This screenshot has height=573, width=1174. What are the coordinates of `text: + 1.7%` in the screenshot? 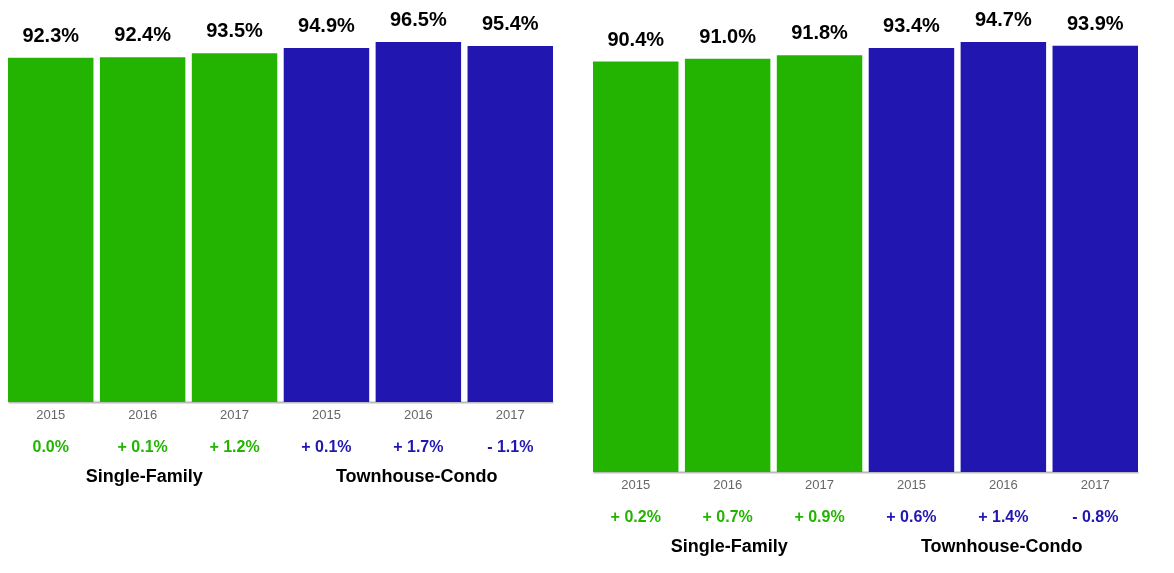 It's located at (418, 446).